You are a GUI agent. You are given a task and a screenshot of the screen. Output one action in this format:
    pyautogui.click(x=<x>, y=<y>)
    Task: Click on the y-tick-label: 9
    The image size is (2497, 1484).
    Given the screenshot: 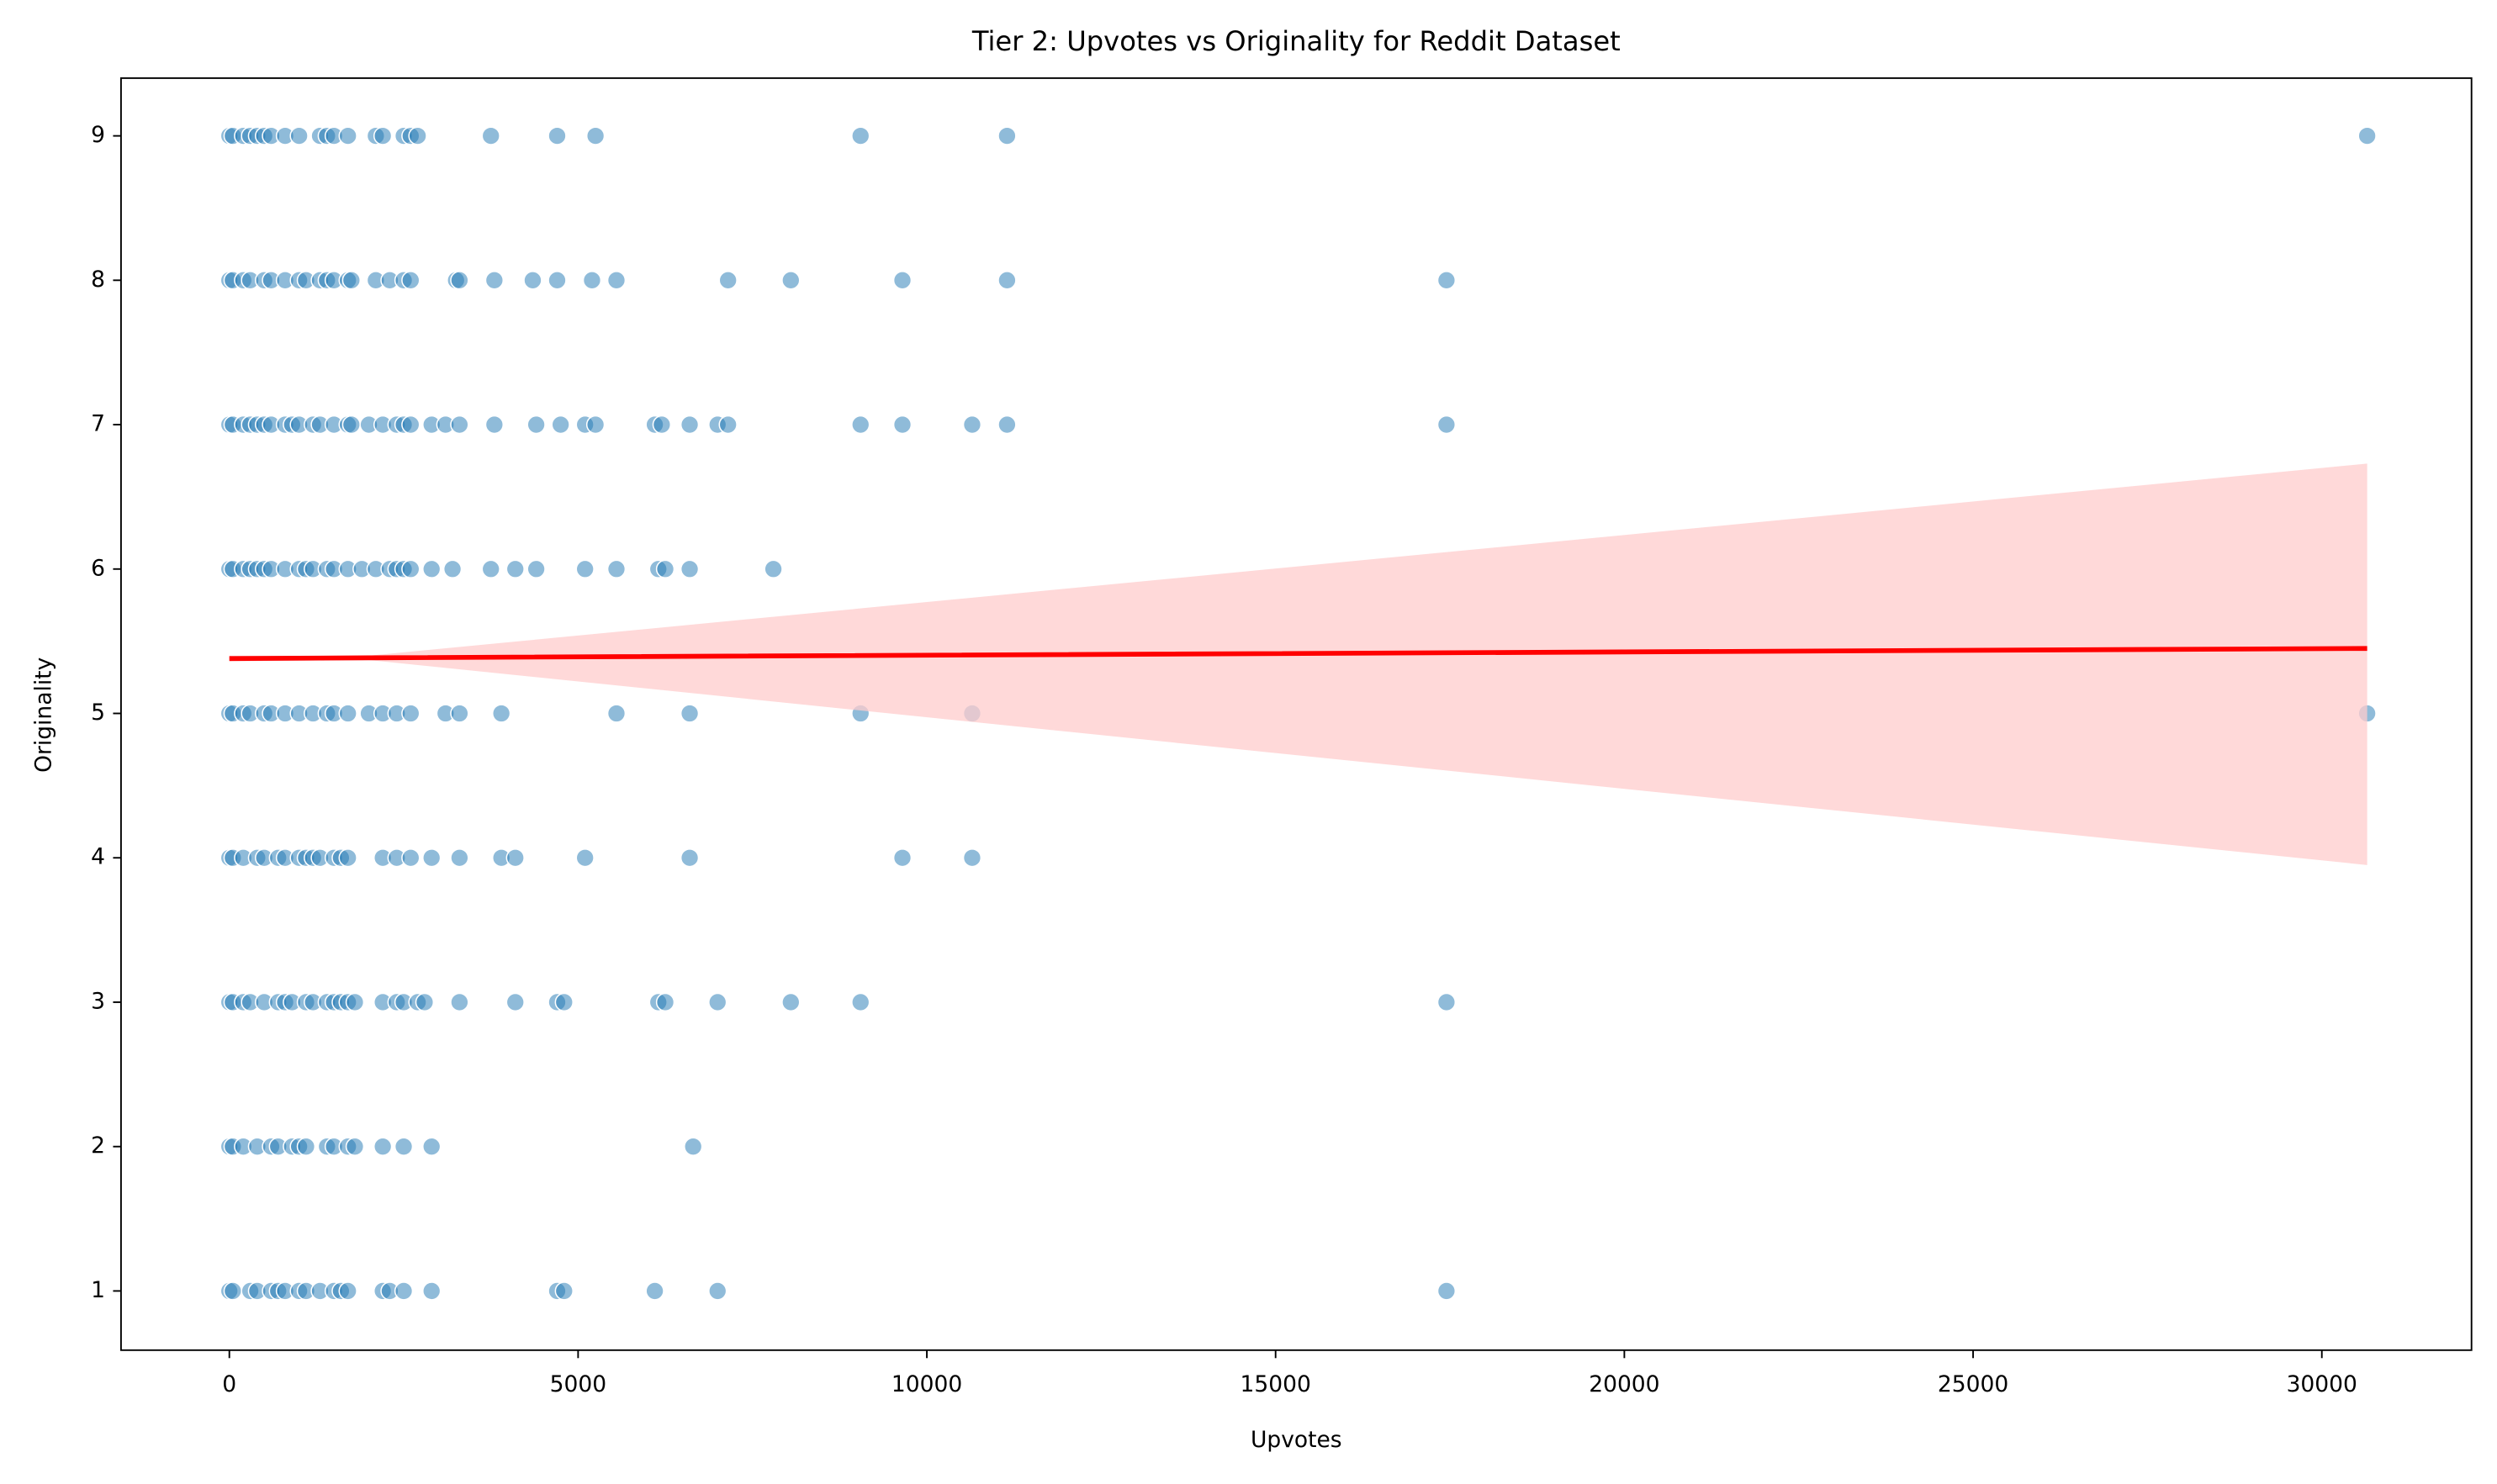 What is the action you would take?
    pyautogui.click(x=98, y=135)
    